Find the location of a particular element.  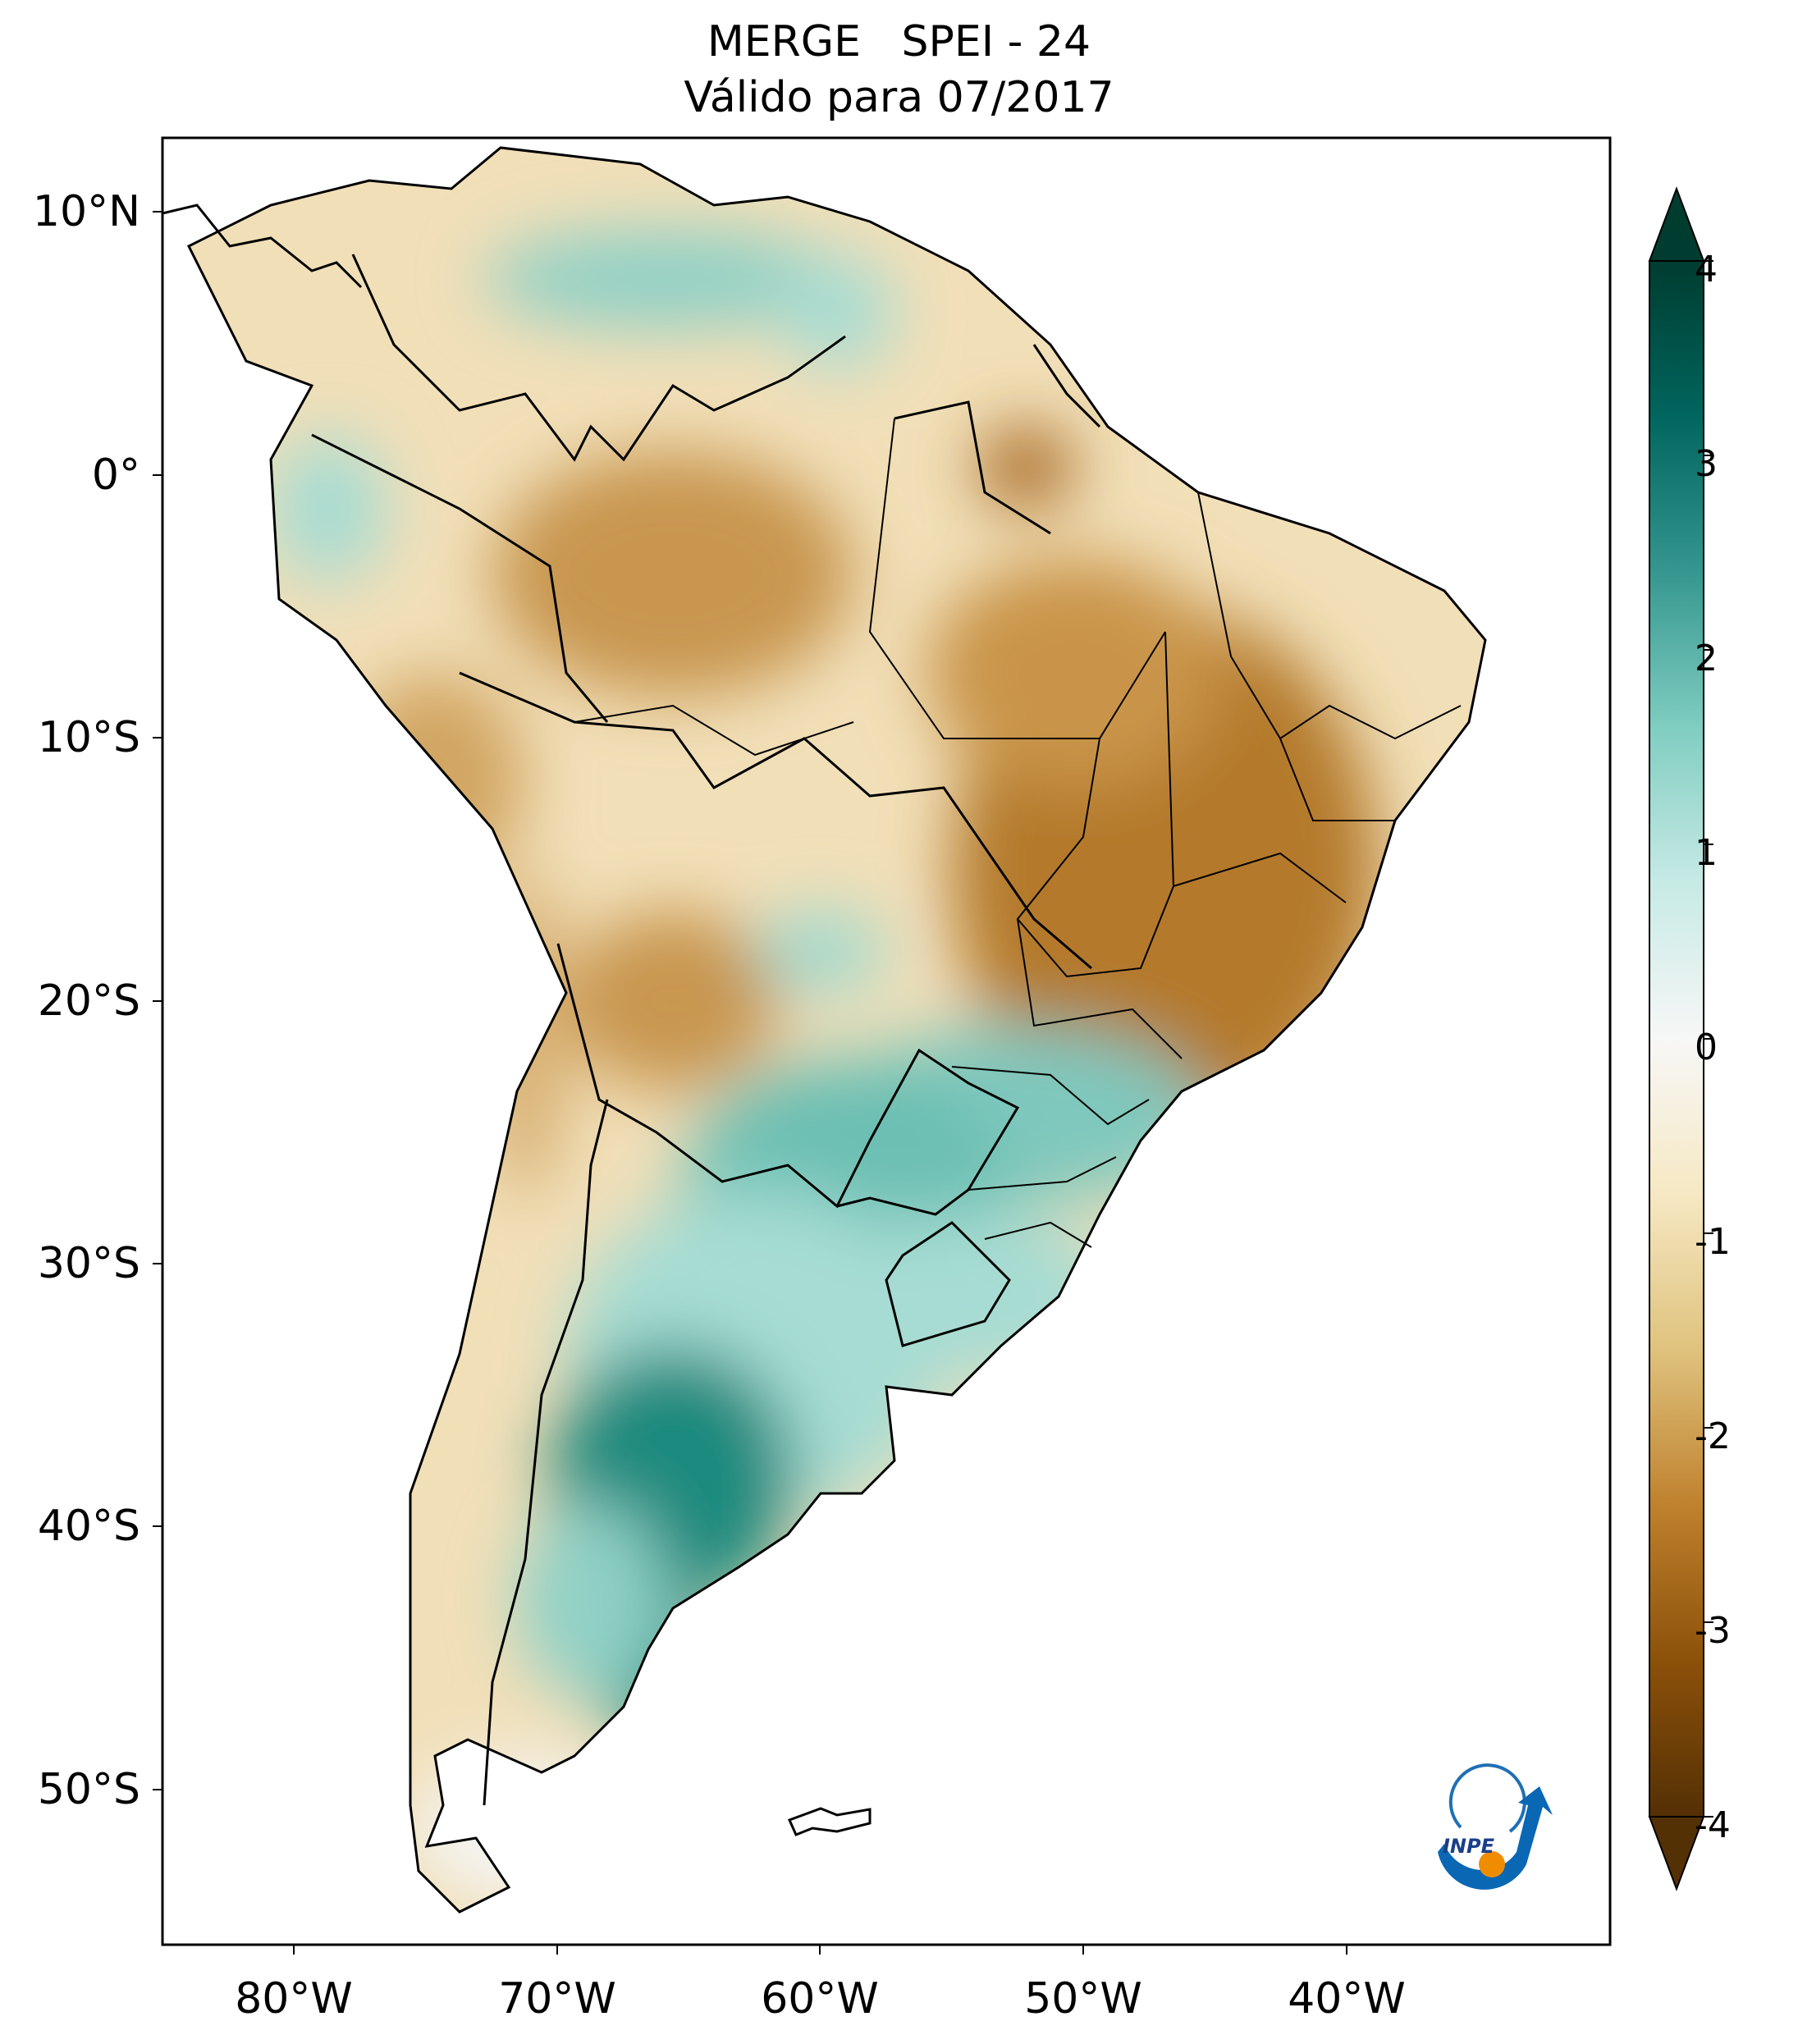

colorbar-tick-minus1: -1 is located at coordinates (1713, 1242).